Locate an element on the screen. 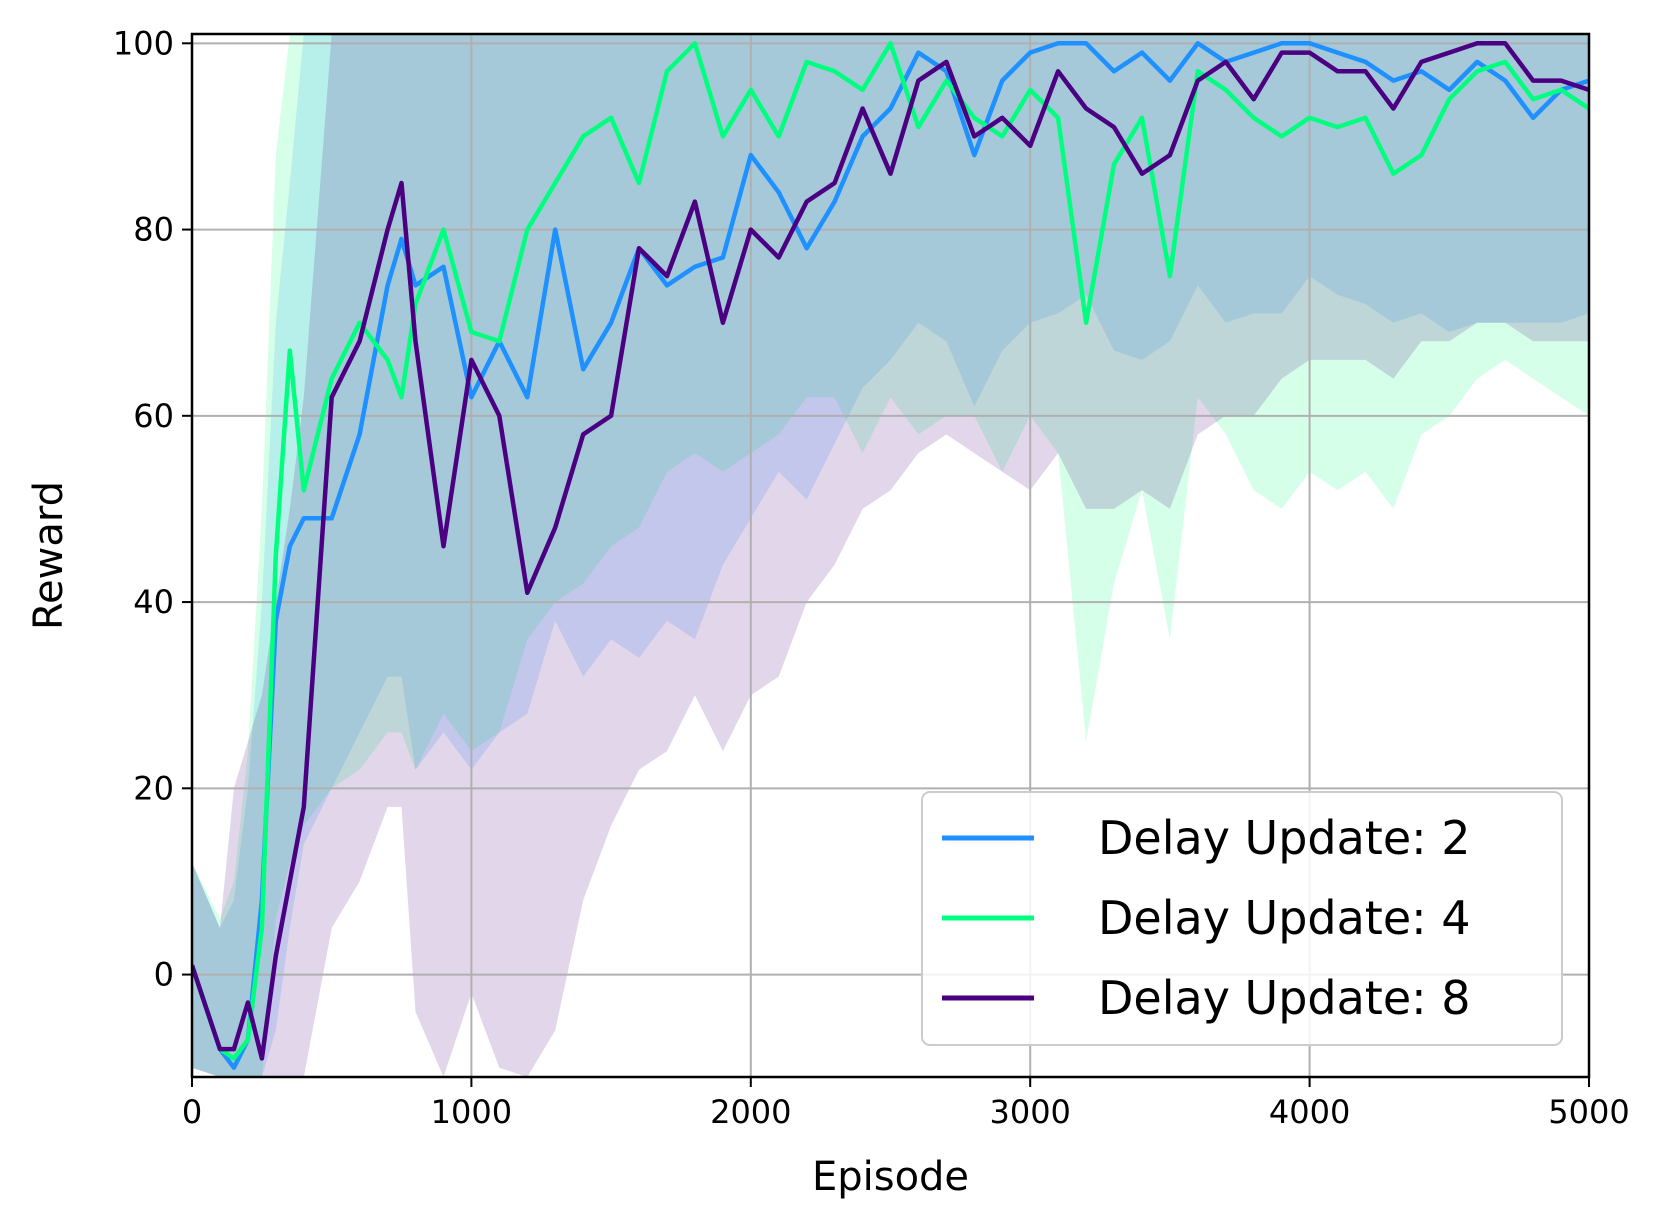 This screenshot has width=1660, height=1225. x-axis-label: Episode is located at coordinates (890, 1177).